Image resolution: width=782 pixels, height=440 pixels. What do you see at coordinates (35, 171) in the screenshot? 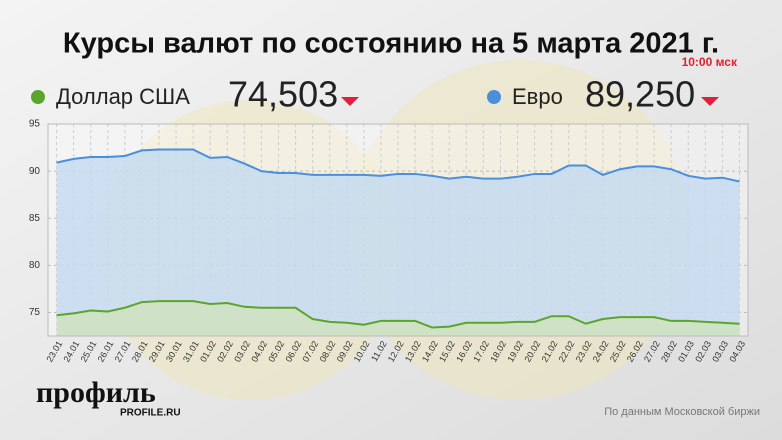
I see `y-tick-label: 90` at bounding box center [35, 171].